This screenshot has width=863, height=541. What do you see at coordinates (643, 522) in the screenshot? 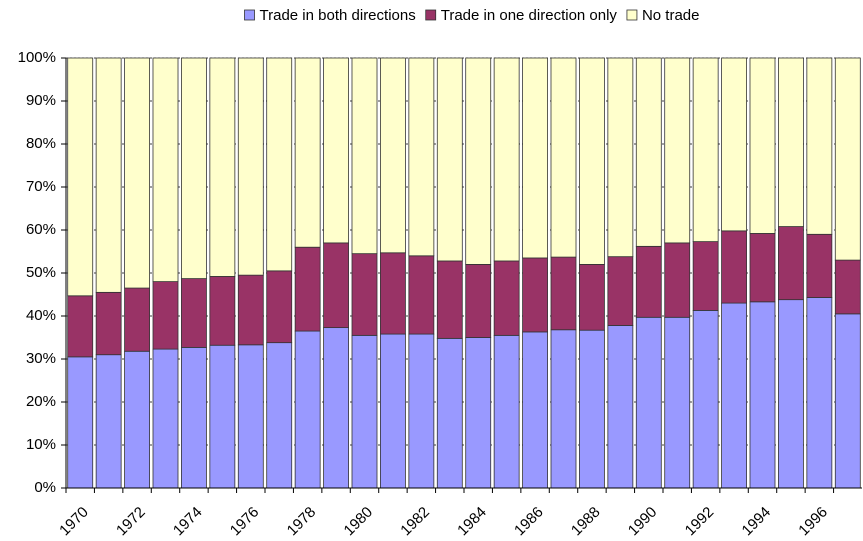
I see `x-tick-label: 1990` at bounding box center [643, 522].